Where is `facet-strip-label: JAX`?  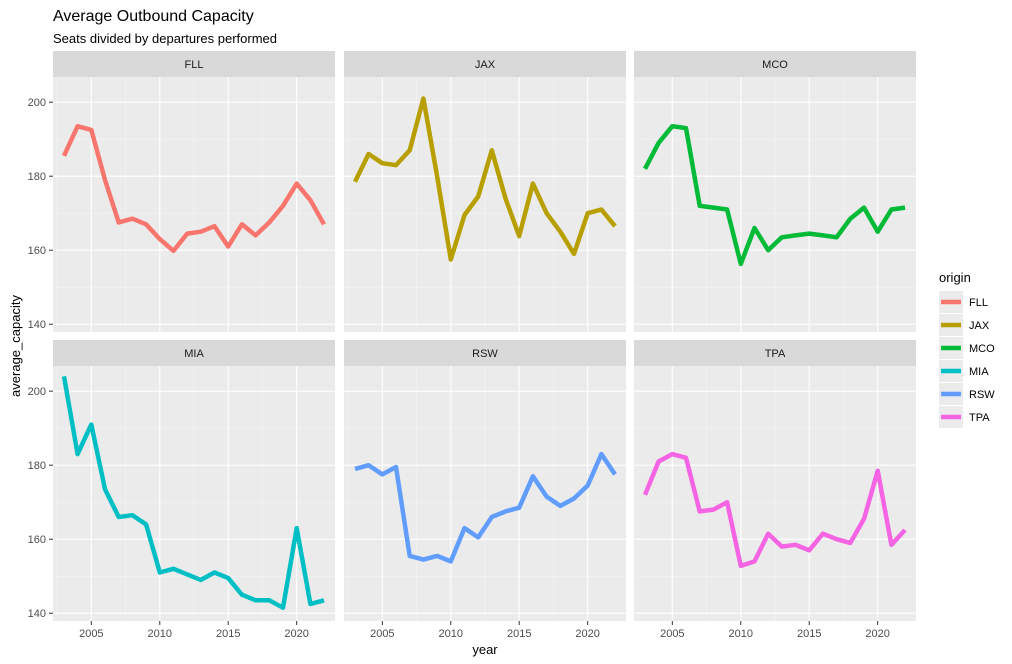 facet-strip-label: JAX is located at coordinates (485, 65).